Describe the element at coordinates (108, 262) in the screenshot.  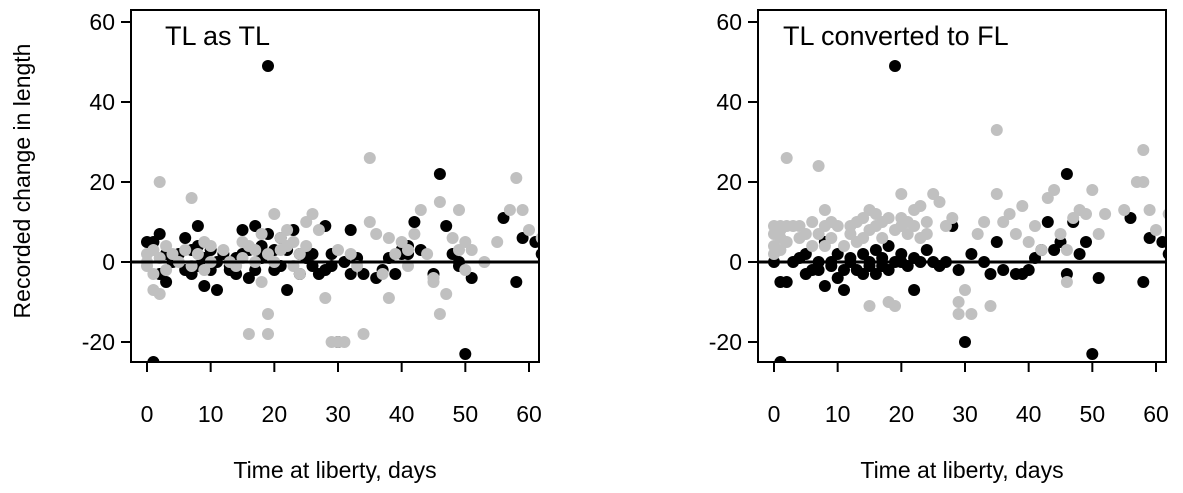
I see `y-tick-label: 0` at that location.